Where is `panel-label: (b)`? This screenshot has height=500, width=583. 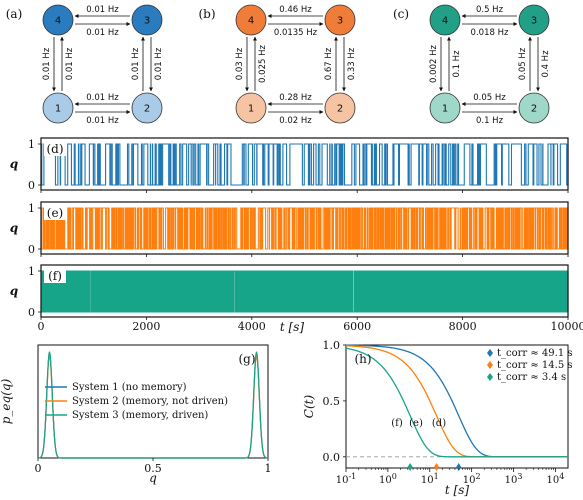 panel-label: (b) is located at coordinates (206, 14).